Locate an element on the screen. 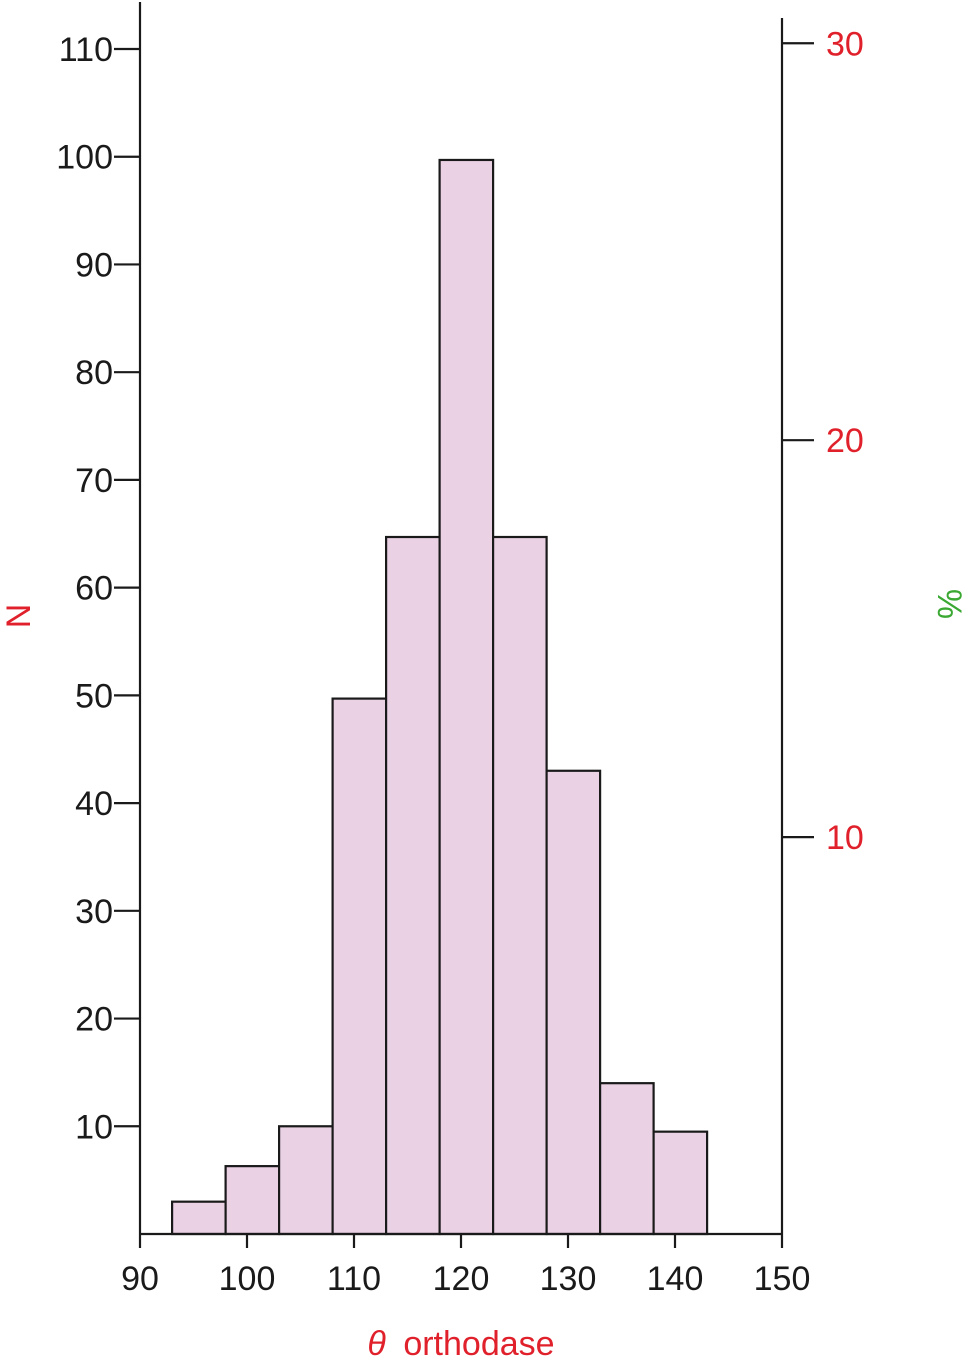  y-tick-label: 20 is located at coordinates (94, 1020).